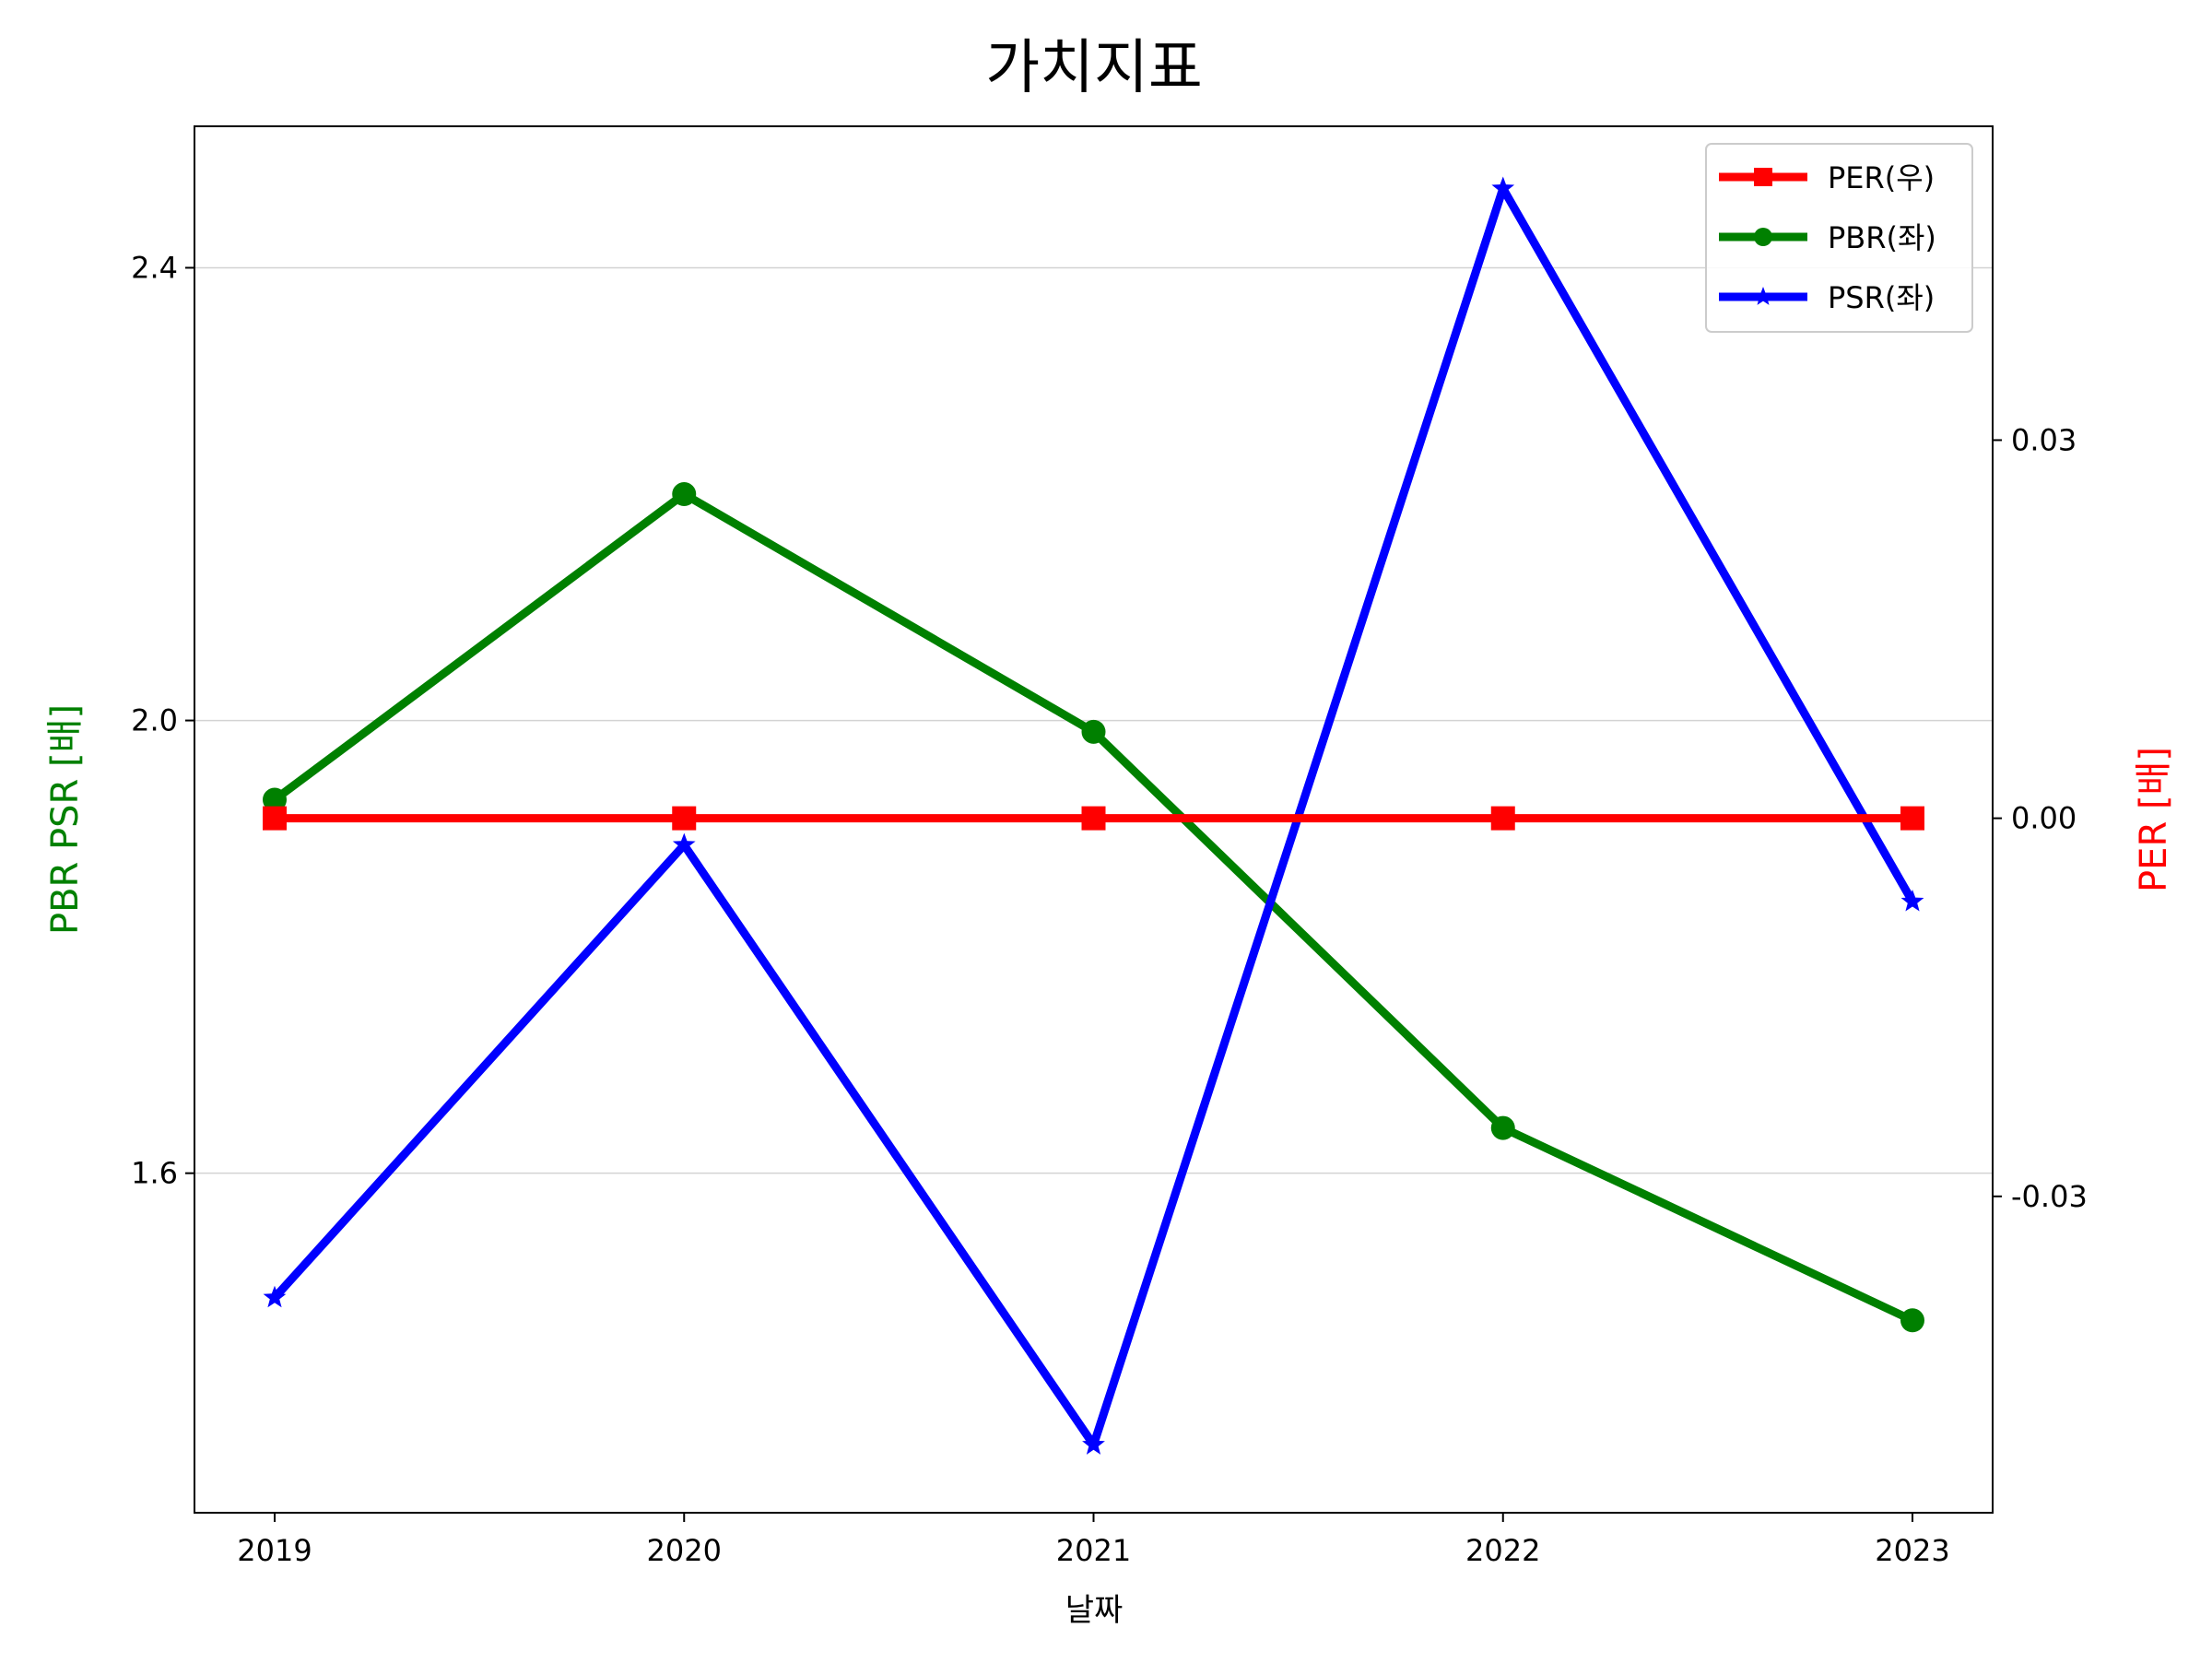 This screenshot has height=1663, width=2212. Describe the element at coordinates (1093, 1550) in the screenshot. I see `x-tick-label: 2021` at that location.